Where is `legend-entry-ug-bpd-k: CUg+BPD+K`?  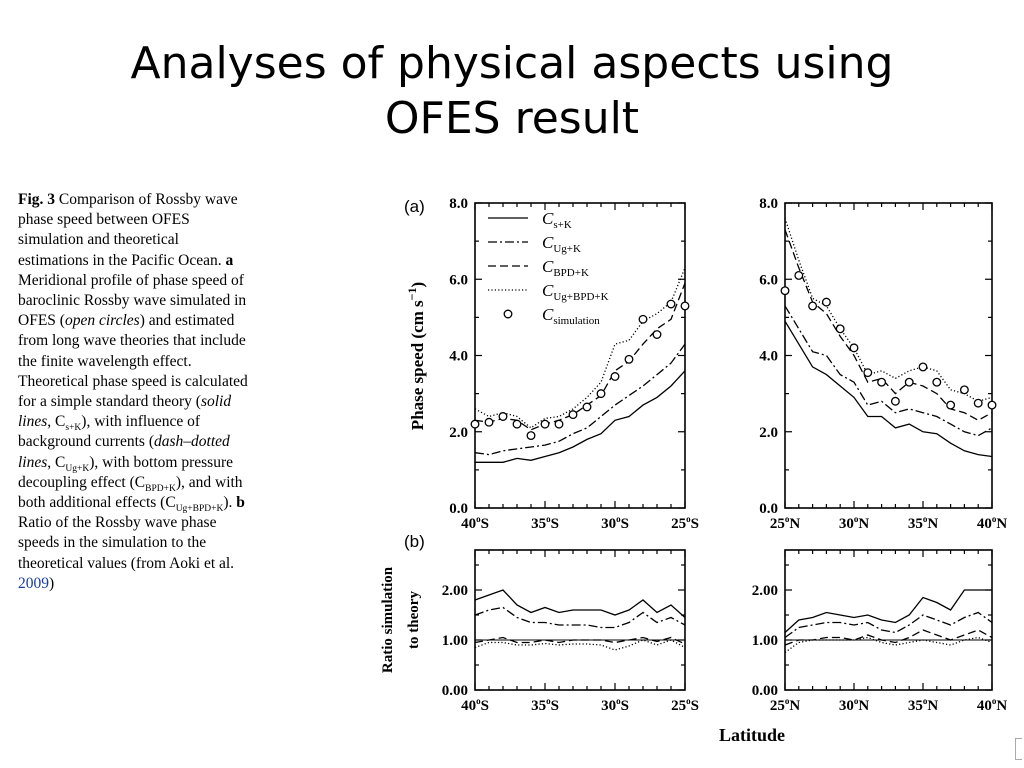 legend-entry-ug-bpd-k: CUg+BPD+K is located at coordinates (575, 292).